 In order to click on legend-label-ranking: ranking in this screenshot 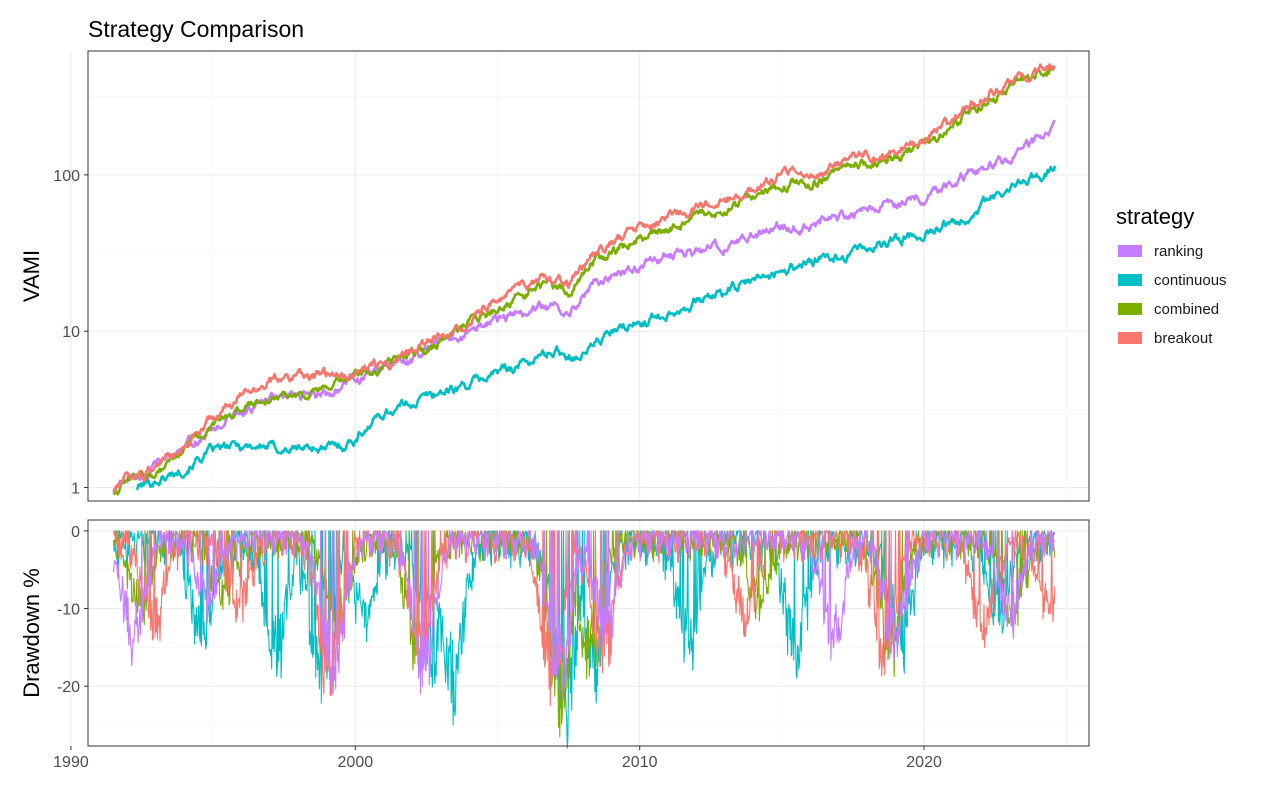, I will do `click(1178, 251)`.